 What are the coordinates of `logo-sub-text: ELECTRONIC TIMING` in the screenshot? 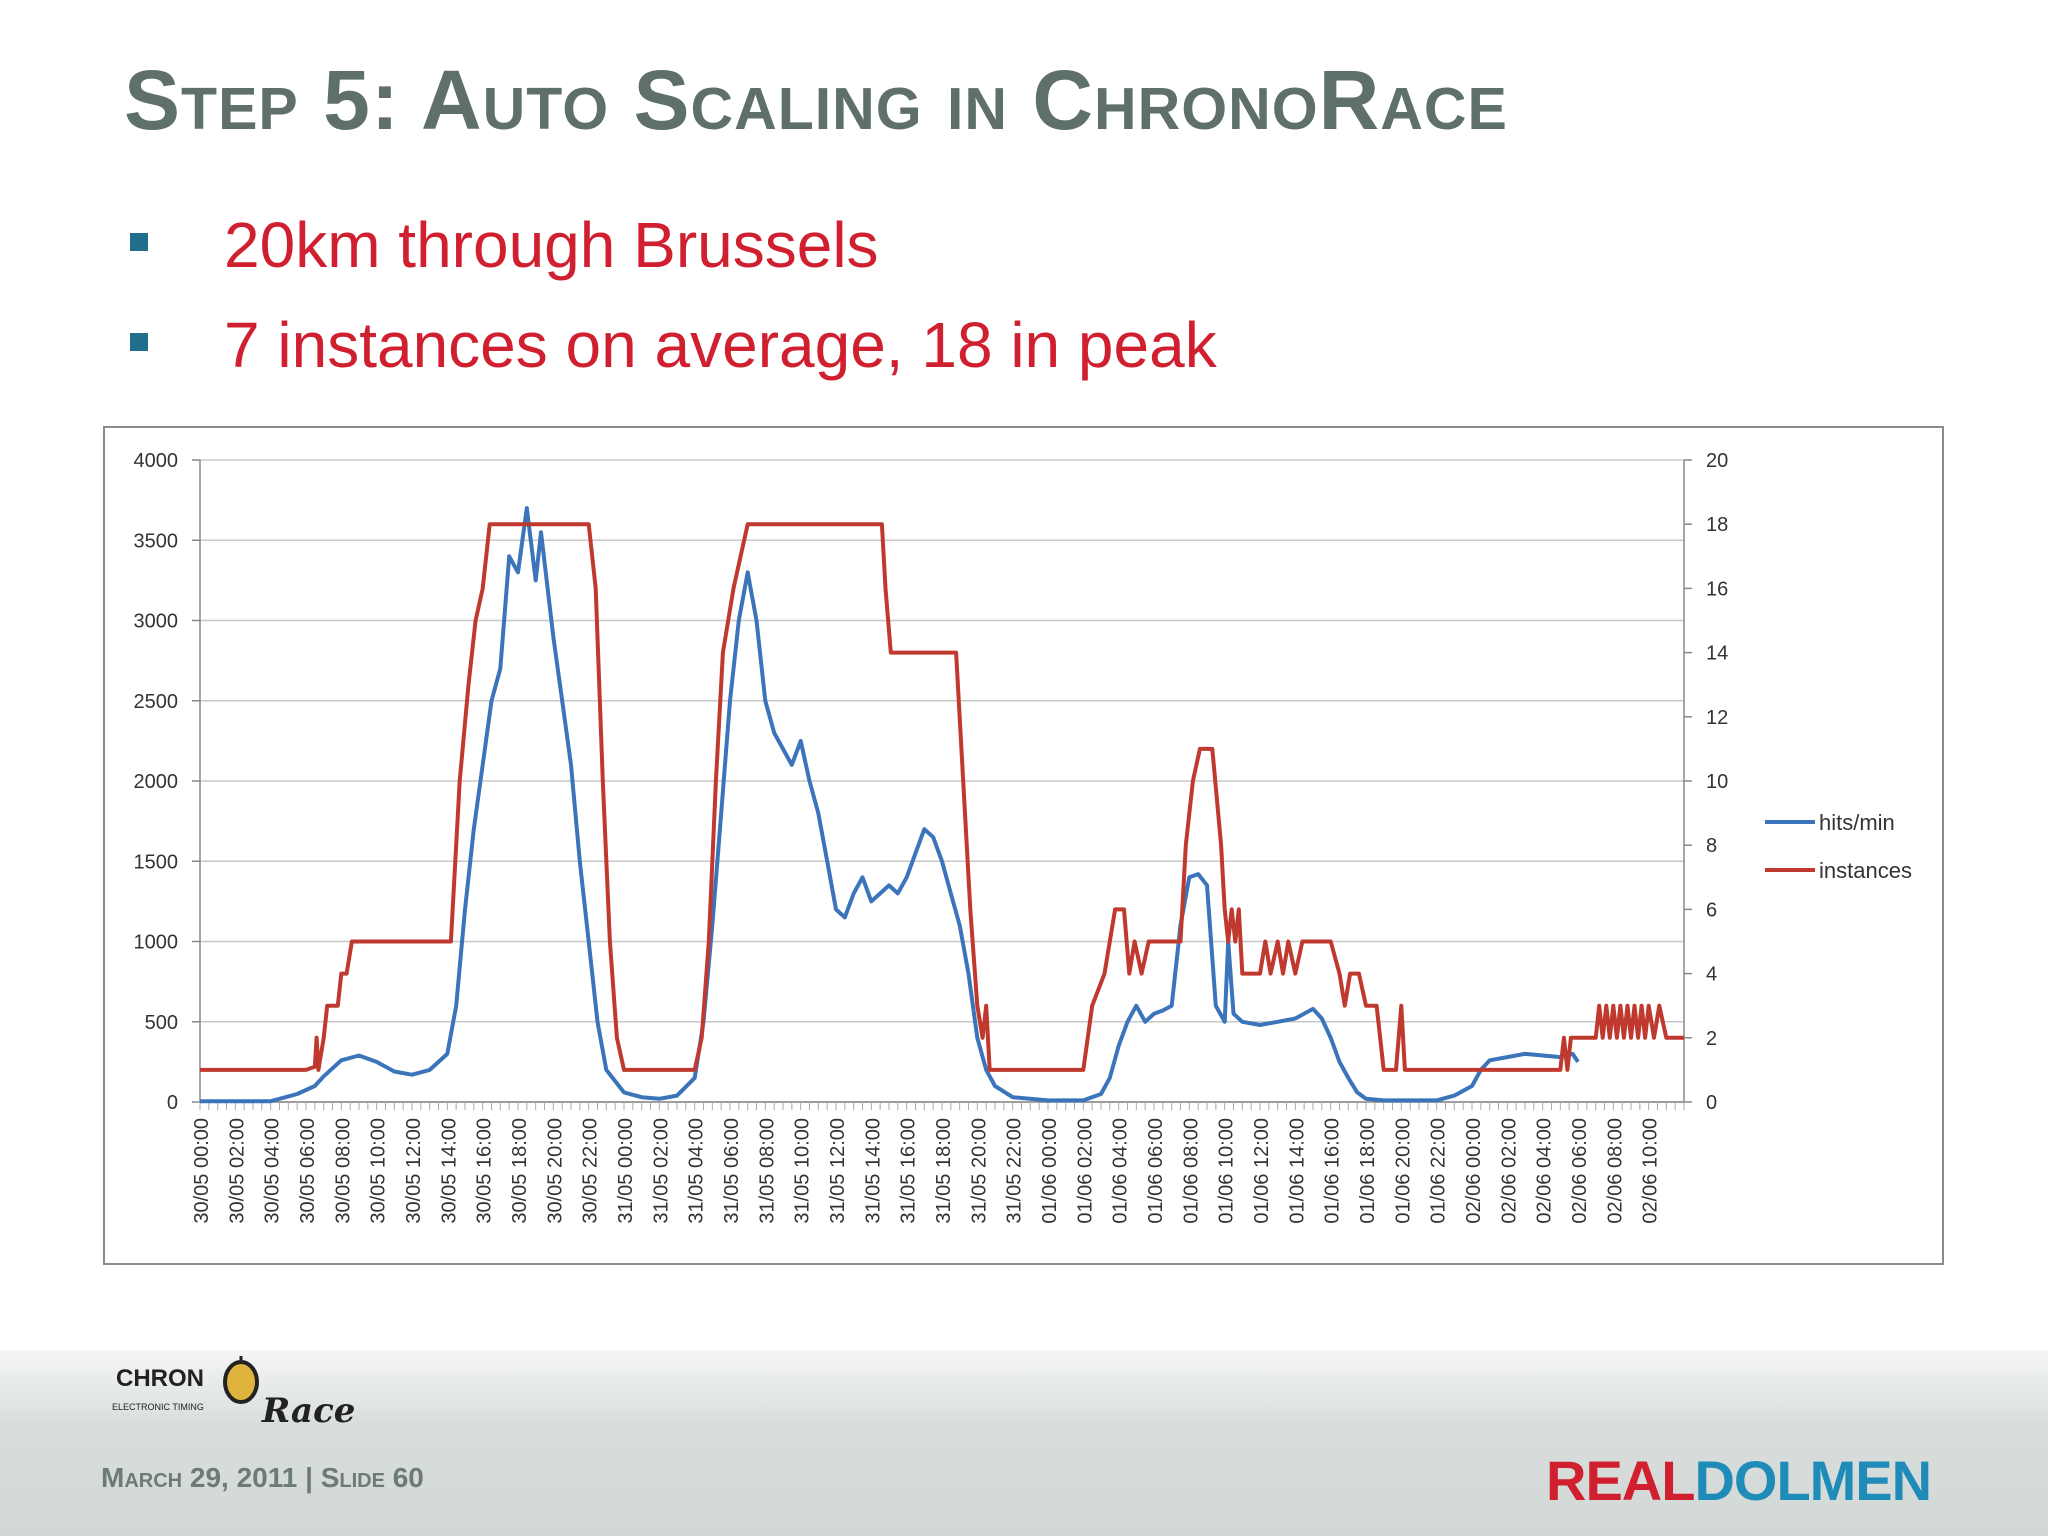 It's located at (158, 1407).